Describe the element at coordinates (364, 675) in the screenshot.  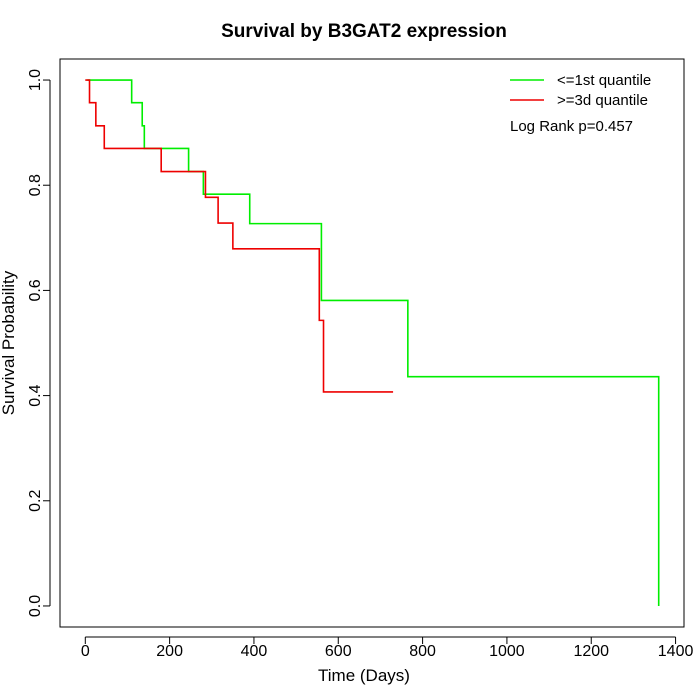
I see `x-axis-label: Time (Days)` at that location.